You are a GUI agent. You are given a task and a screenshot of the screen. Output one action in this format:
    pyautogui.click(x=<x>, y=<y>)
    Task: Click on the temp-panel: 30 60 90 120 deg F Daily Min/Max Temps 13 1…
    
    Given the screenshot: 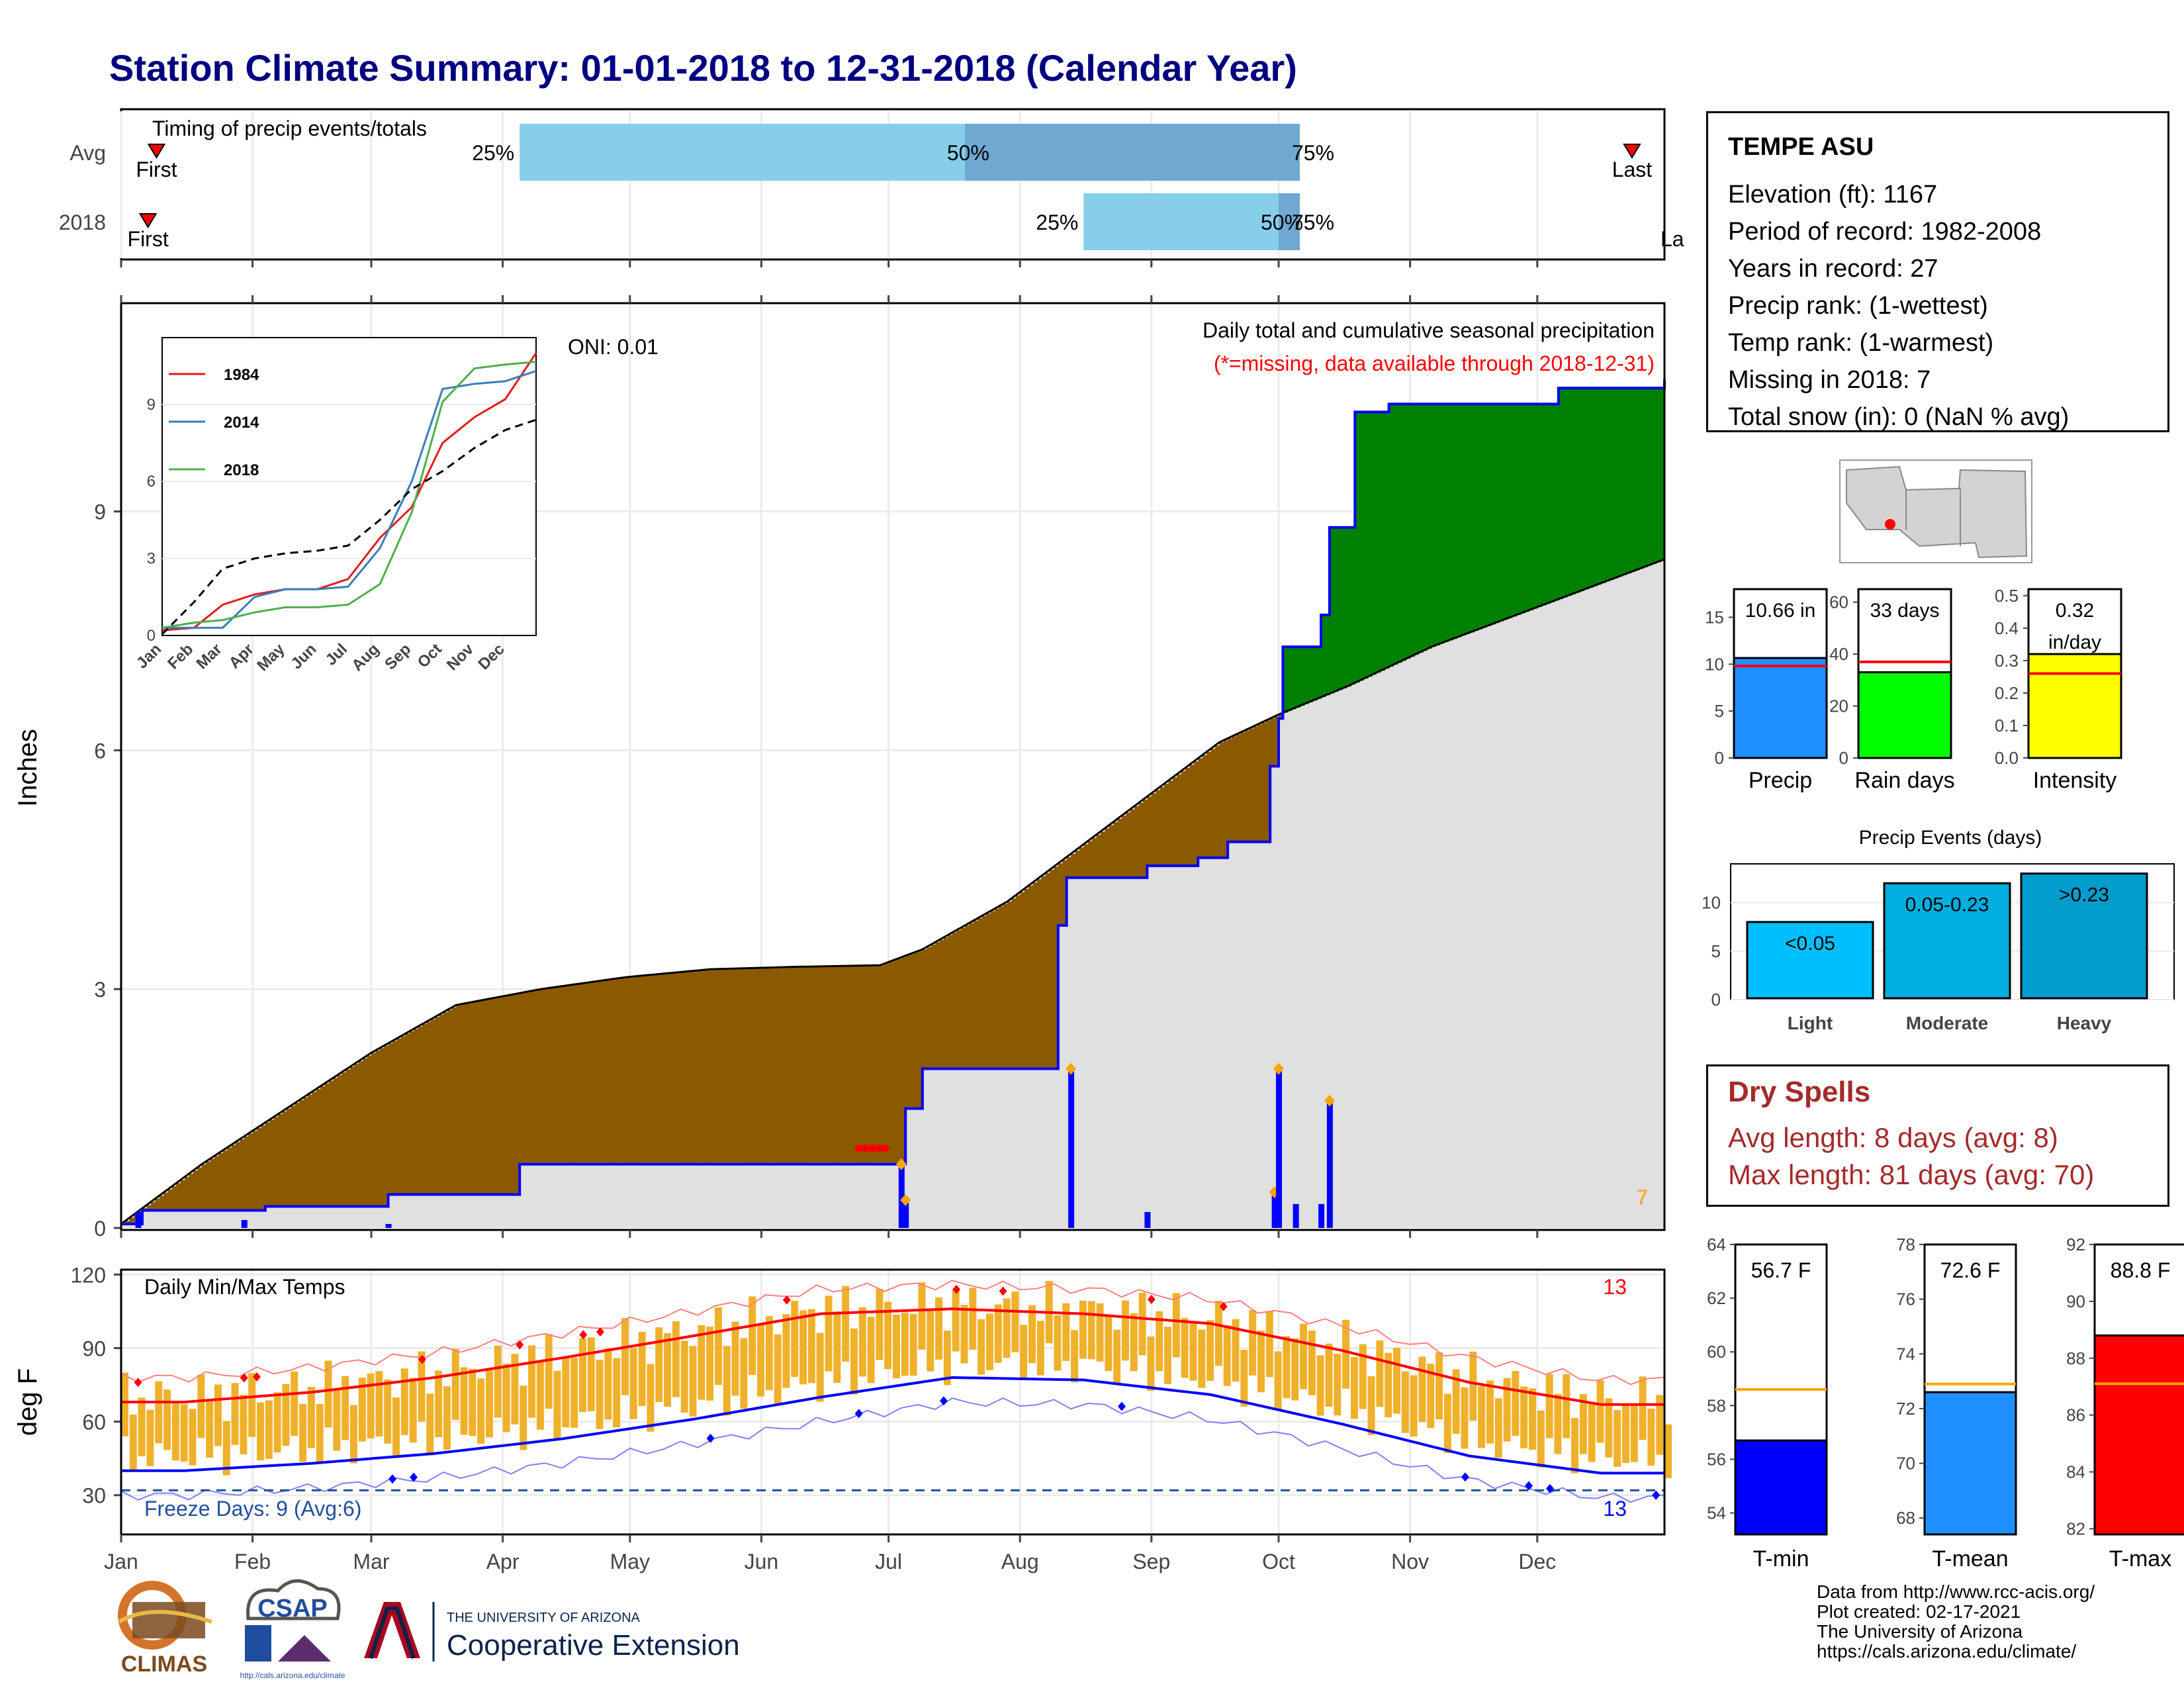 What is the action you would take?
    pyautogui.click(x=842, y=1399)
    